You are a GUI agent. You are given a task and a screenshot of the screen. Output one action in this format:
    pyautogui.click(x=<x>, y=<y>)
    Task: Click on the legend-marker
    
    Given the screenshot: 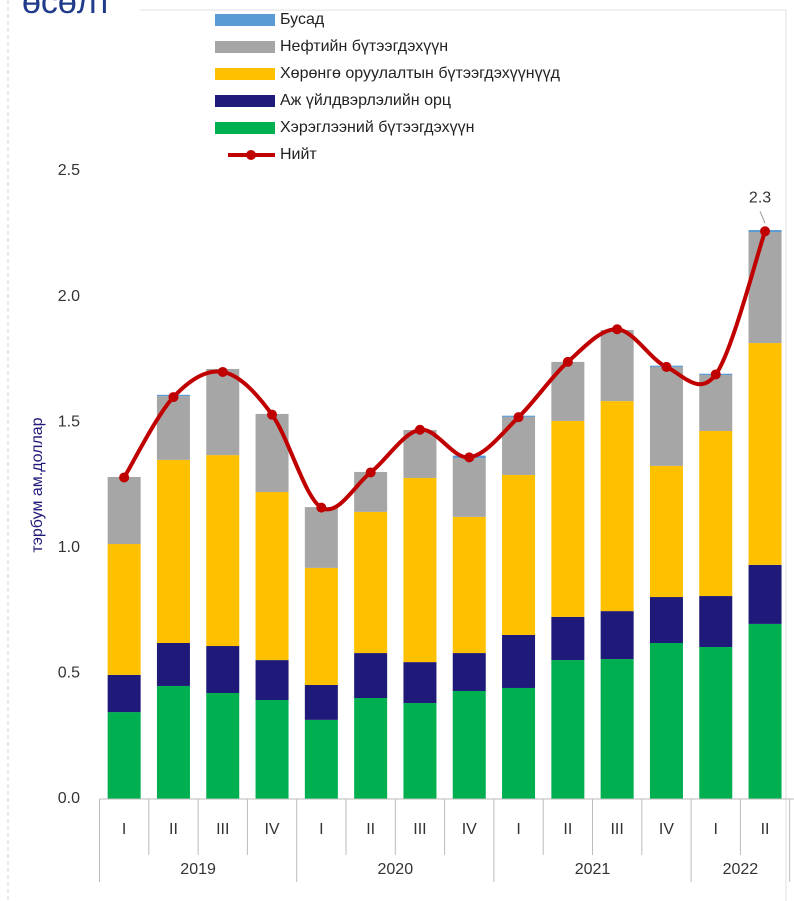 What is the action you would take?
    pyautogui.click(x=251, y=155)
    